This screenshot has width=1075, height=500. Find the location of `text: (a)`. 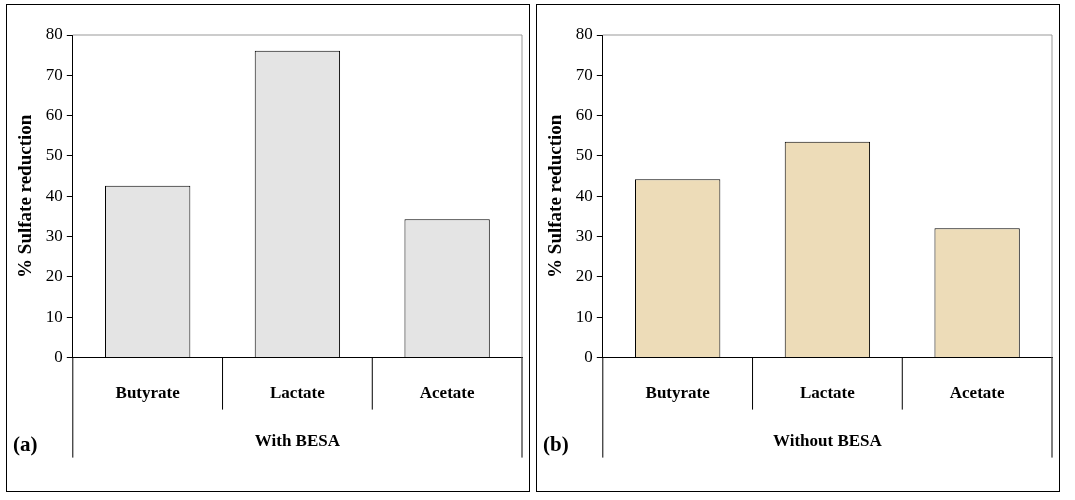

text: (a) is located at coordinates (25, 444).